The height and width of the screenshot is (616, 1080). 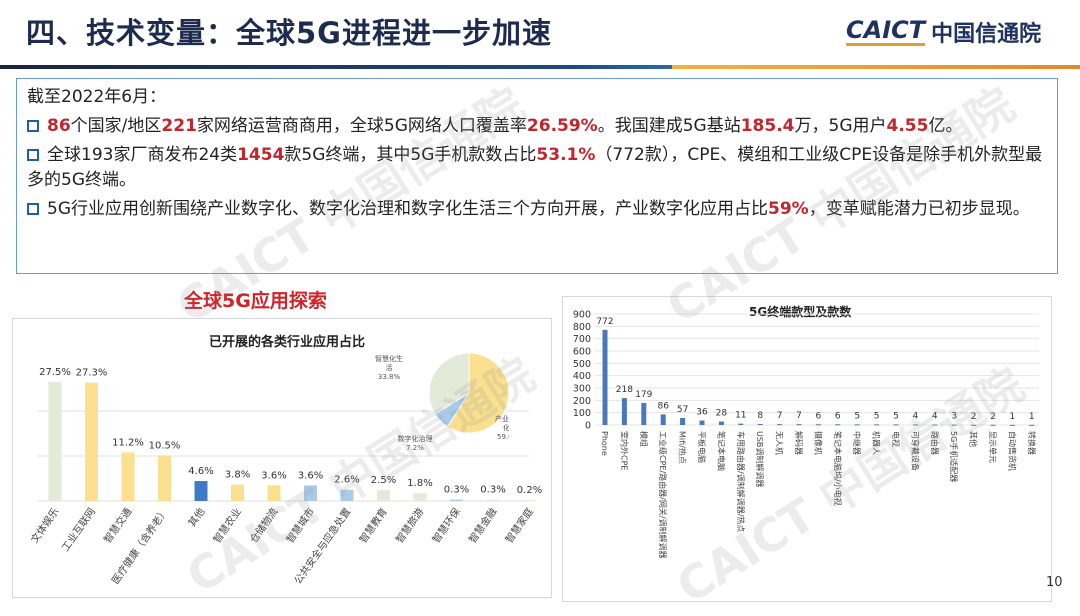 I want to click on svg-text: 3.8%, so click(x=237, y=475).